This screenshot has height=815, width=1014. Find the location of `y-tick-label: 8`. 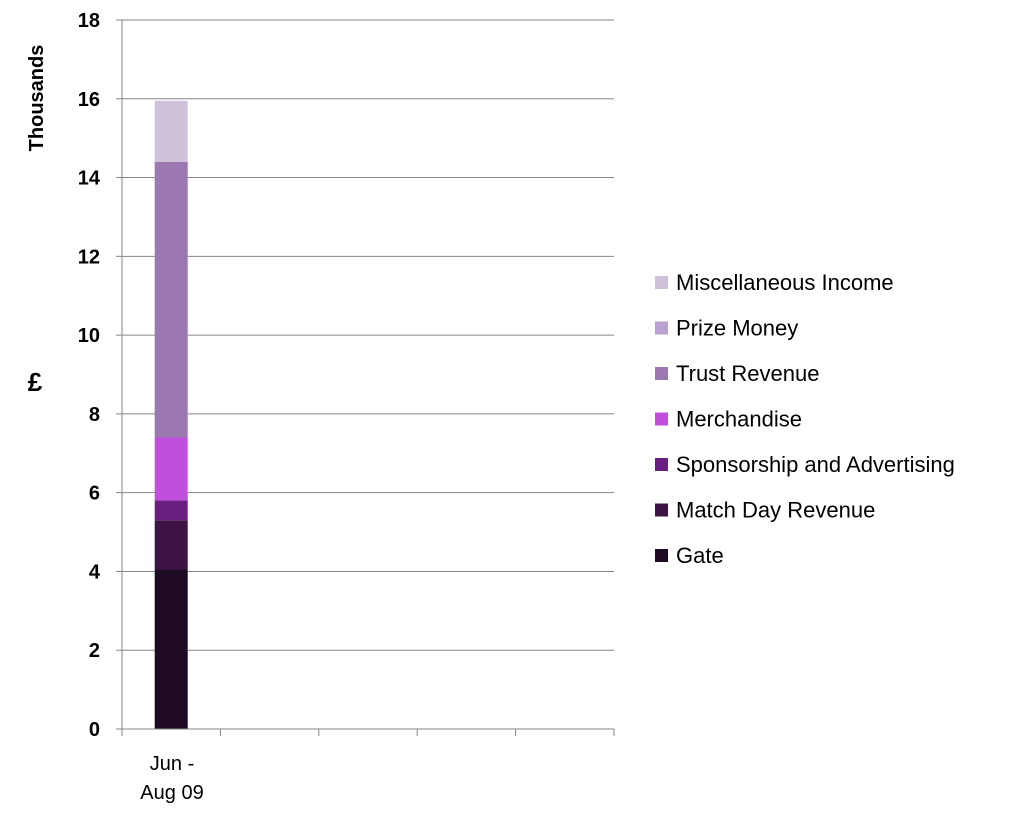

y-tick-label: 8 is located at coordinates (94, 415).